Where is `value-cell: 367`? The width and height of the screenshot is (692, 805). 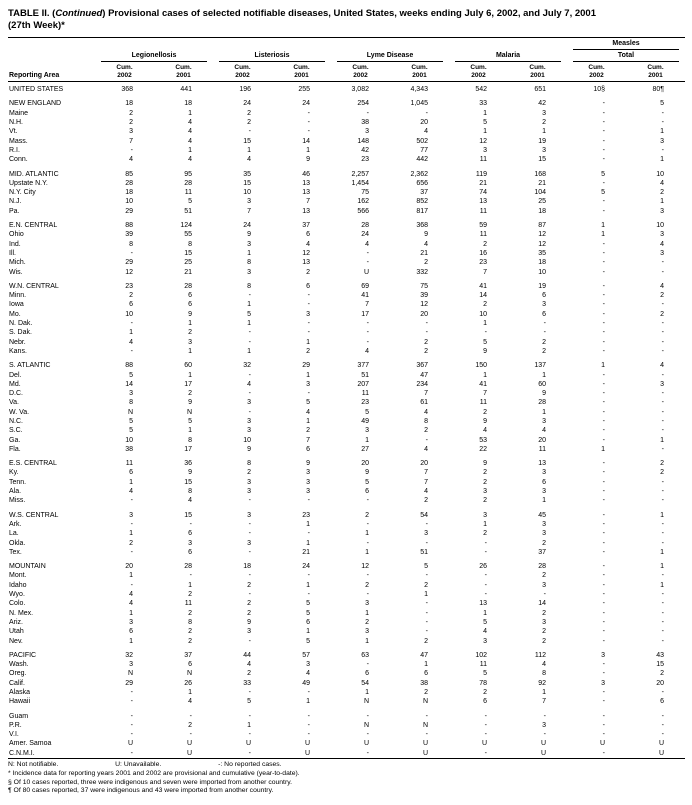 value-cell: 367 is located at coordinates (422, 366).